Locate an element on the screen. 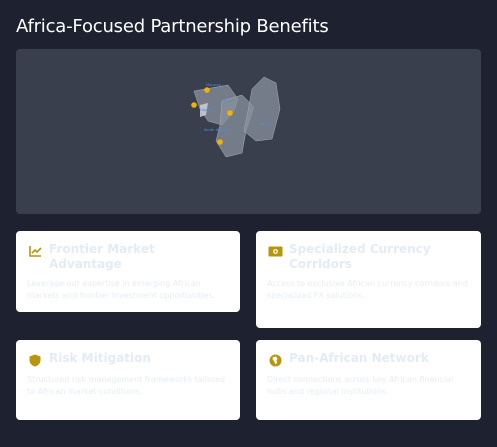 This screenshot has width=497, height=447. map-region-central is located at coordinates (235, 126).